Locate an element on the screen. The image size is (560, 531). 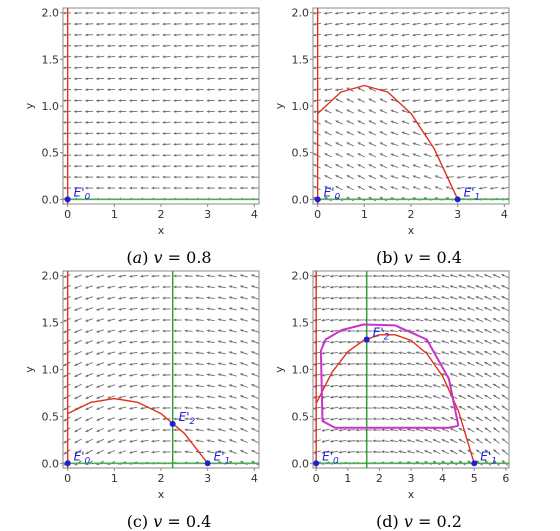
x-tick-label: 4 is located at coordinates (254, 478).